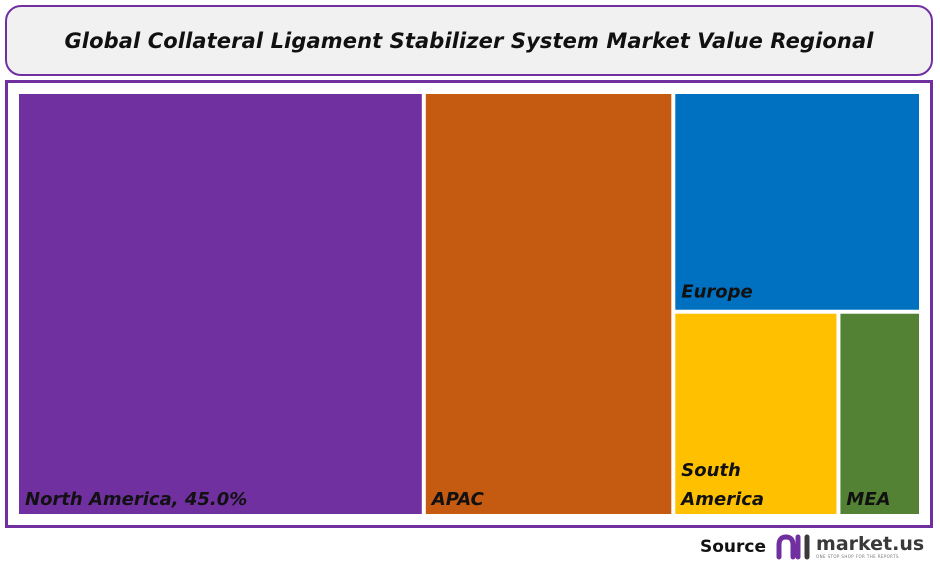 Image resolution: width=940 pixels, height=566 pixels. What do you see at coordinates (136, 499) in the screenshot?
I see `treemap-label-north-america: North America, 45.0%` at bounding box center [136, 499].